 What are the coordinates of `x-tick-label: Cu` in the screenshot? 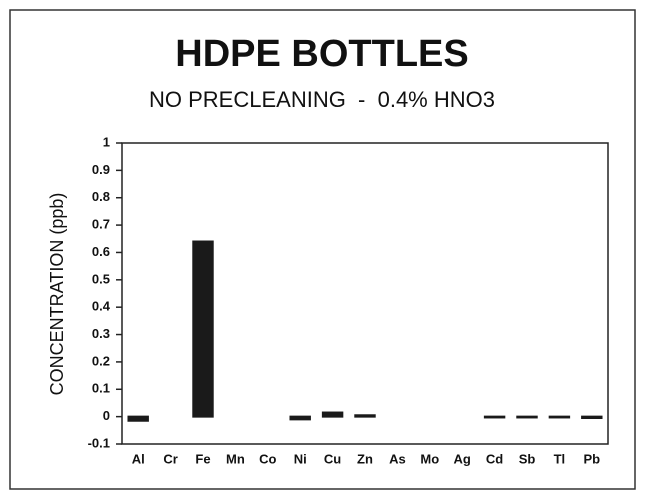 It's located at (332, 458).